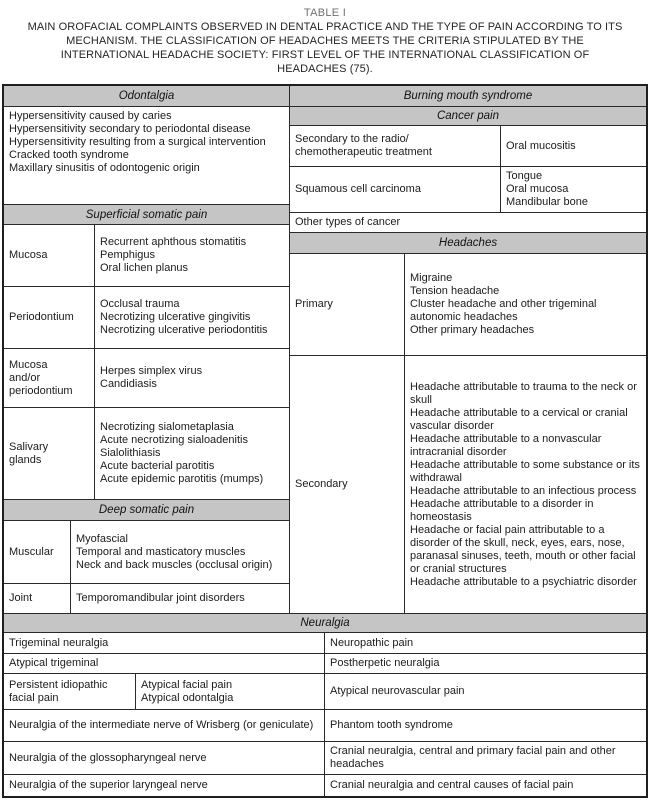 The image size is (650, 805). I want to click on section-header-burning-mouth-syndrome: Burning mouth syndrome, so click(468, 96).